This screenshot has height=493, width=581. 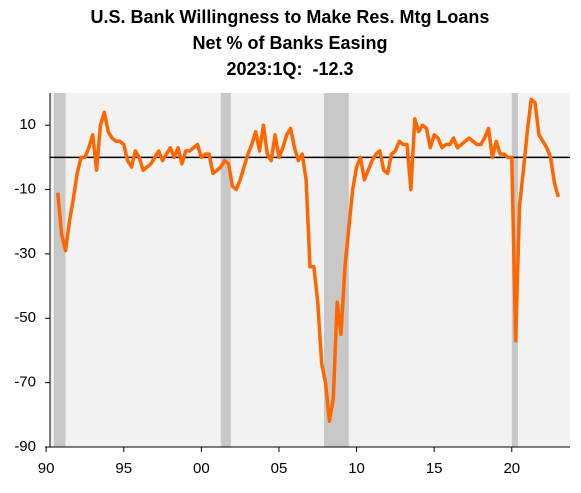 I want to click on x-tick-label: 90, so click(x=46, y=468).